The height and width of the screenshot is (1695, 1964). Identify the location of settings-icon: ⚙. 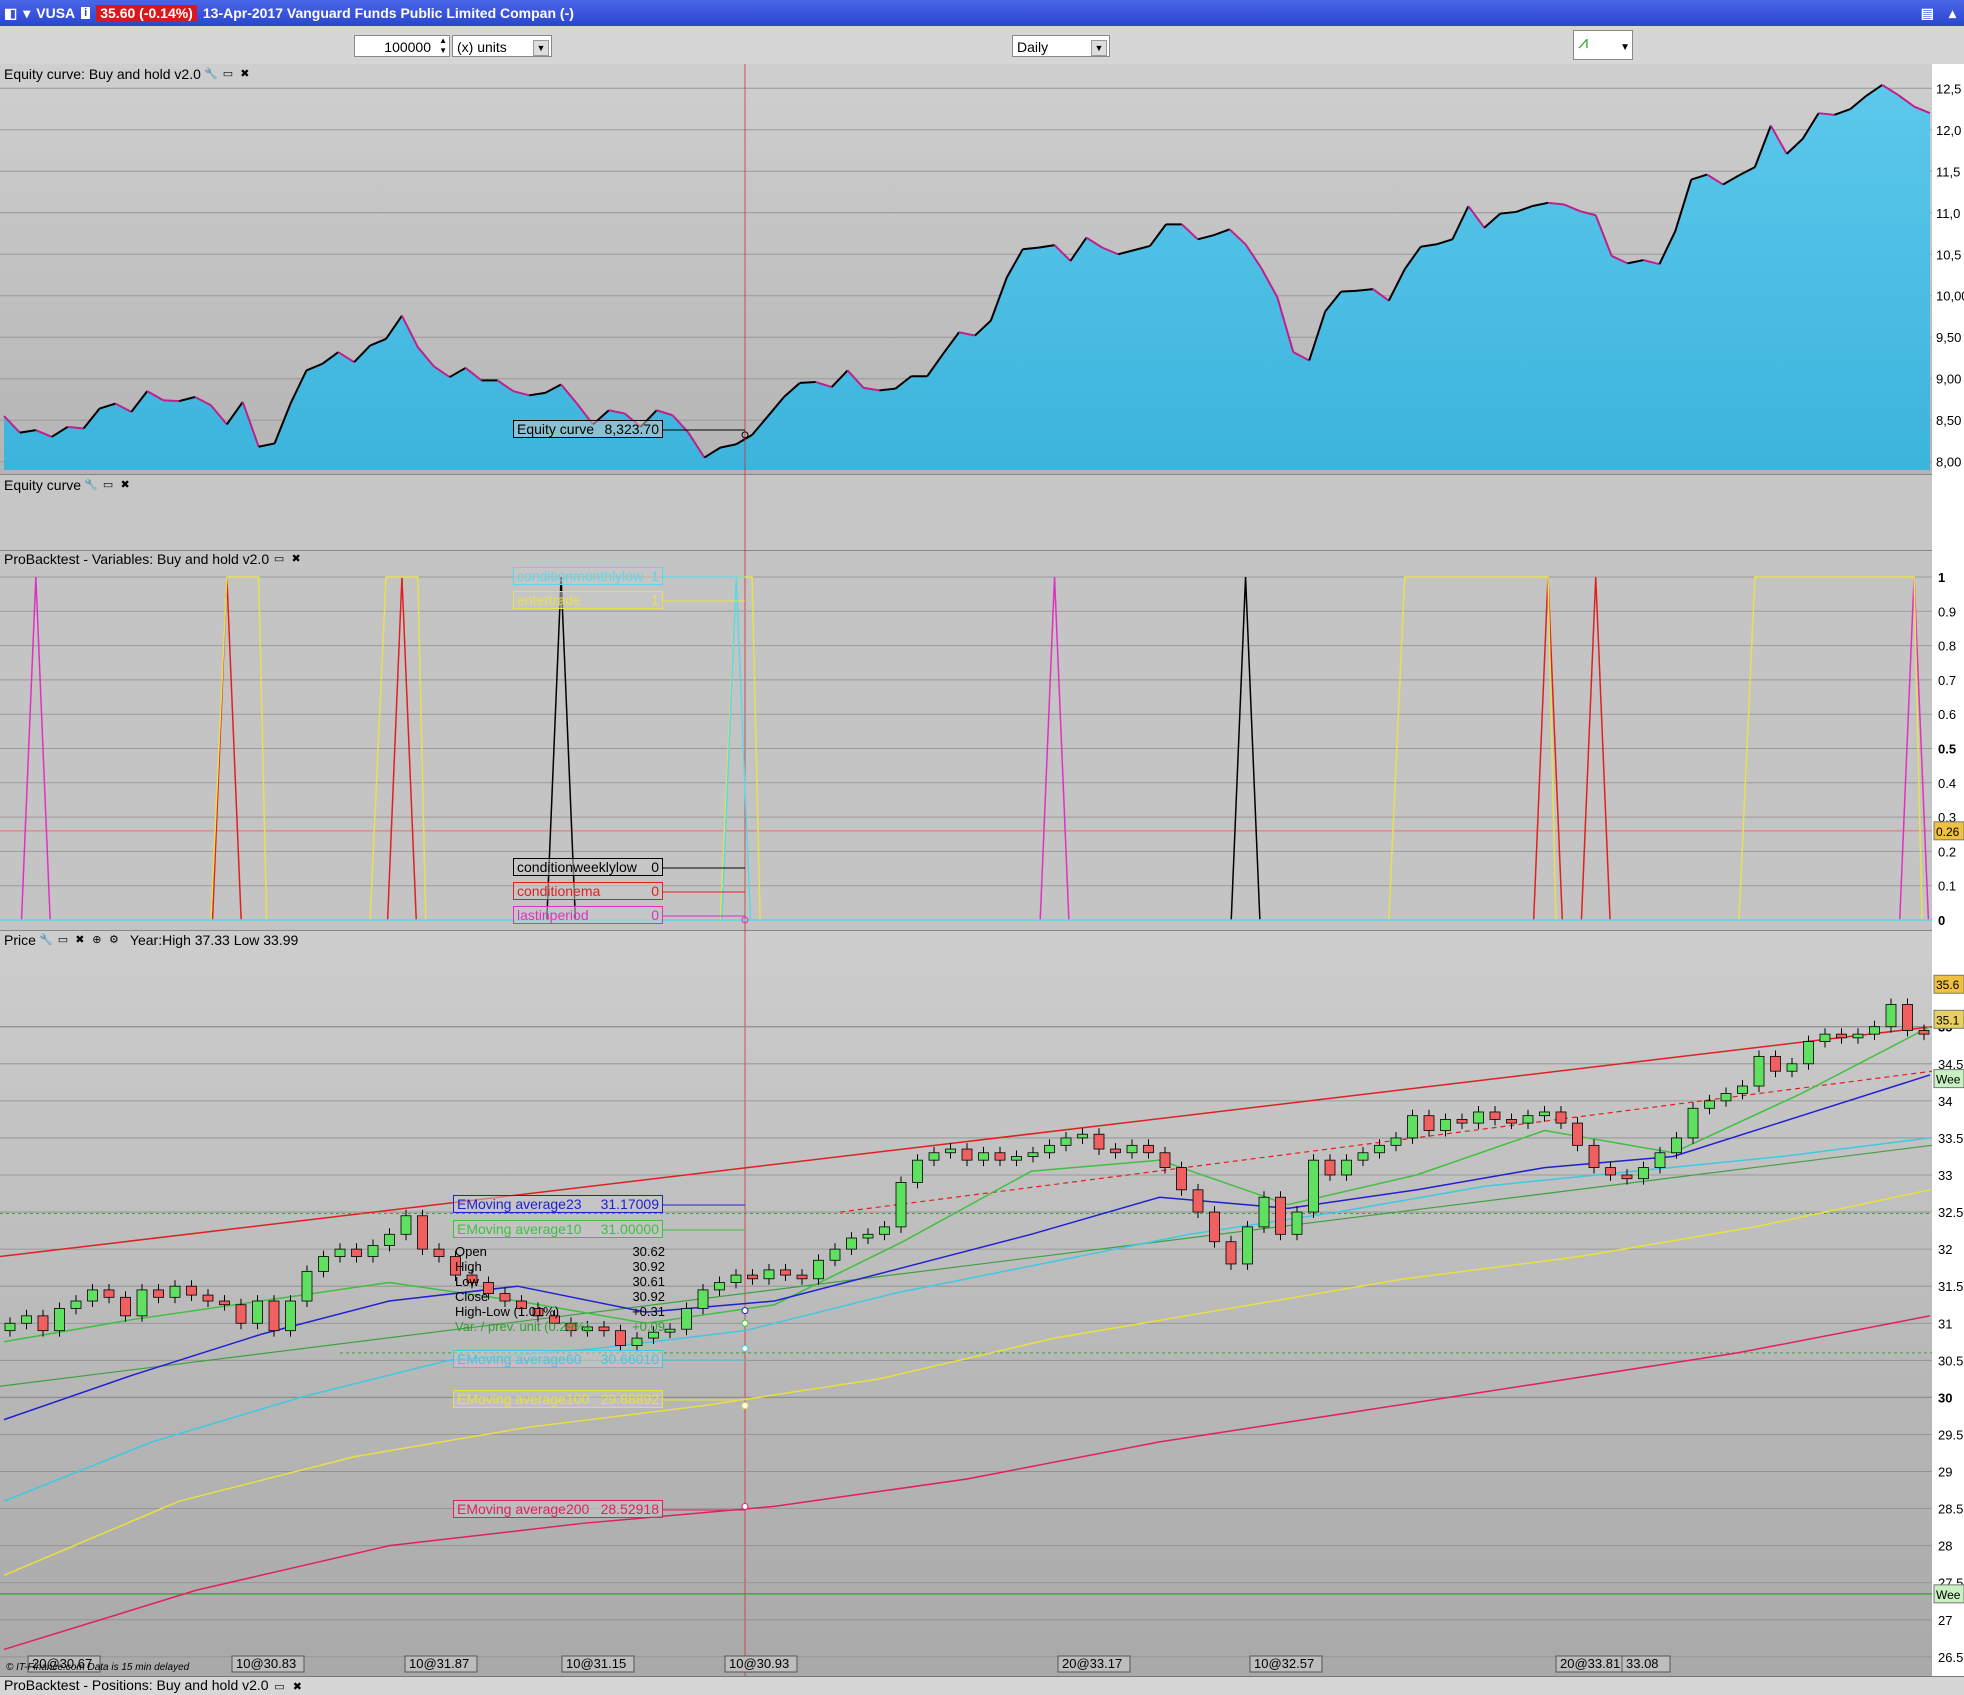
(113, 940).